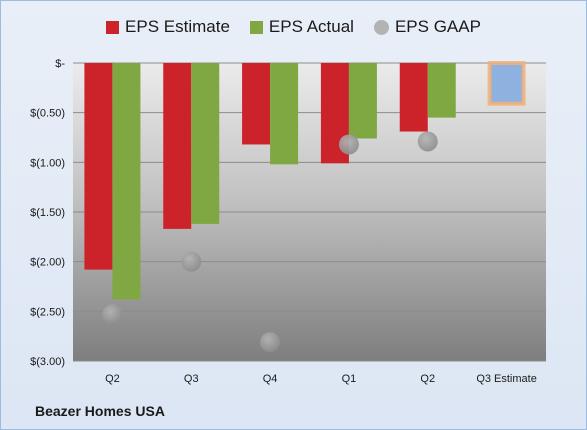 The image size is (587, 430). What do you see at coordinates (47, 312) in the screenshot?
I see `y-tick-label: $(2.50)` at bounding box center [47, 312].